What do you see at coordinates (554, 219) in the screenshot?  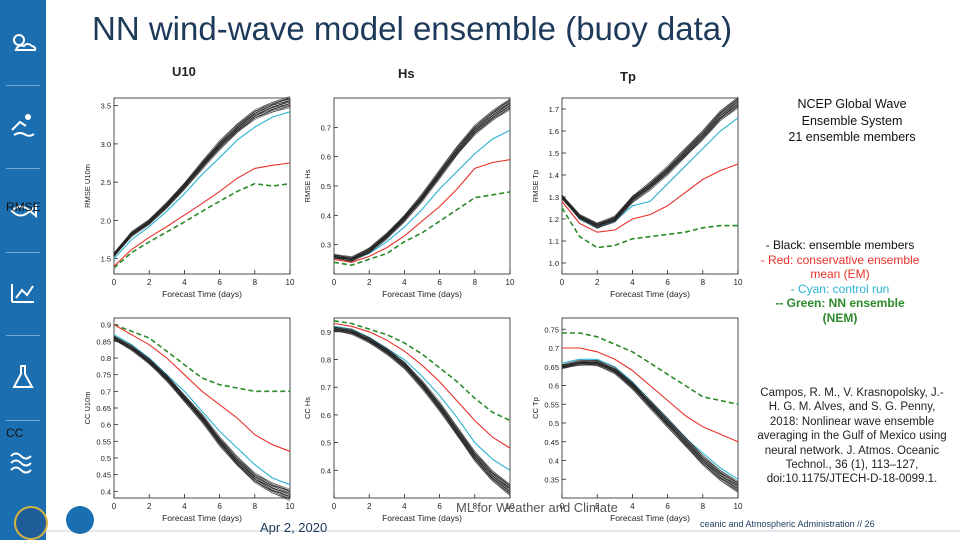 I see `y-tick-label: 1.2` at bounding box center [554, 219].